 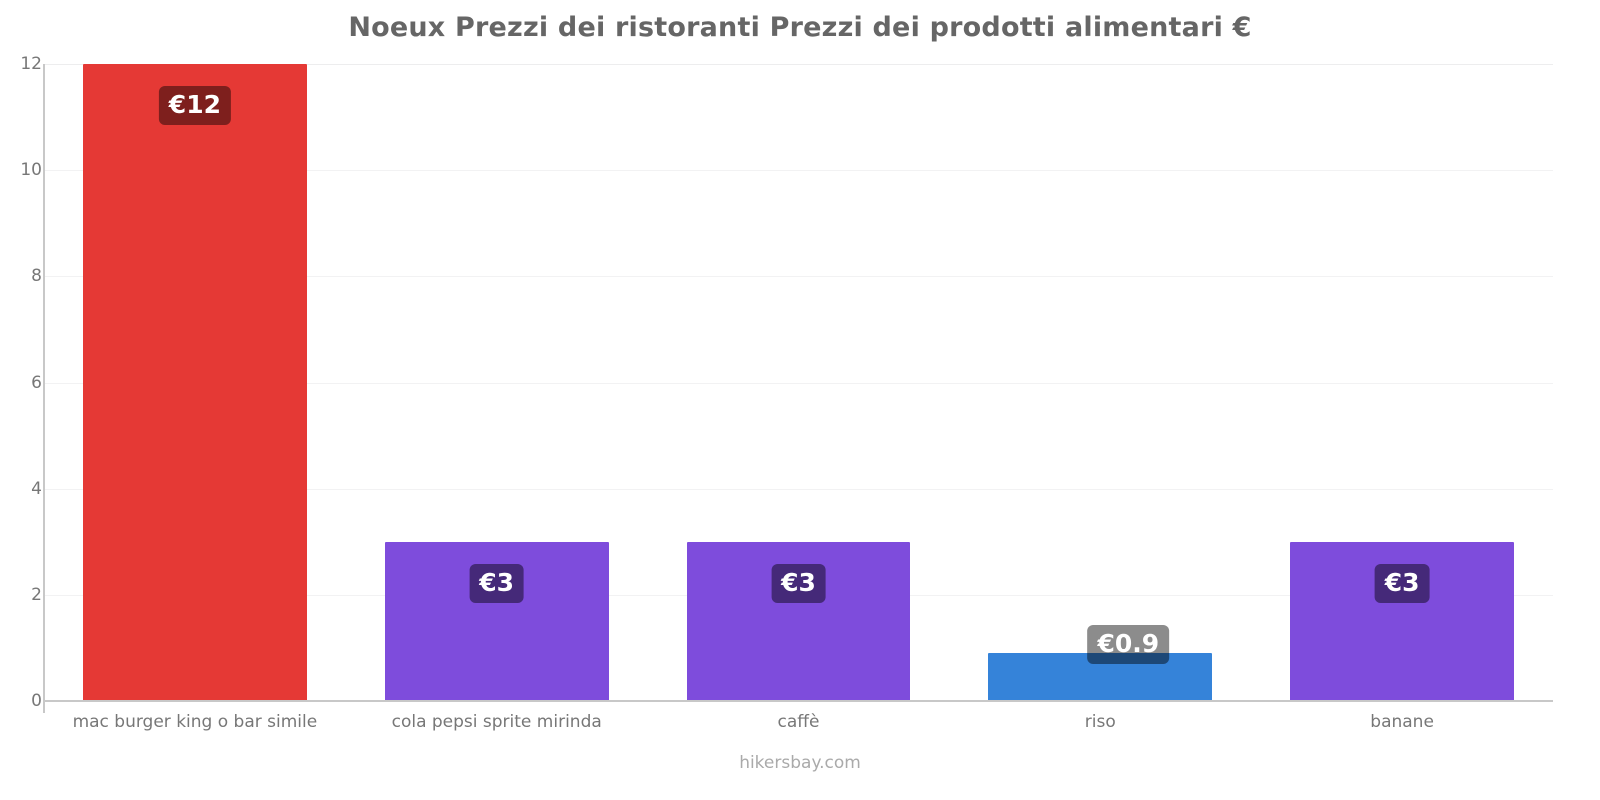 What do you see at coordinates (31, 170) in the screenshot?
I see `y-axis-tick-label: 10` at bounding box center [31, 170].